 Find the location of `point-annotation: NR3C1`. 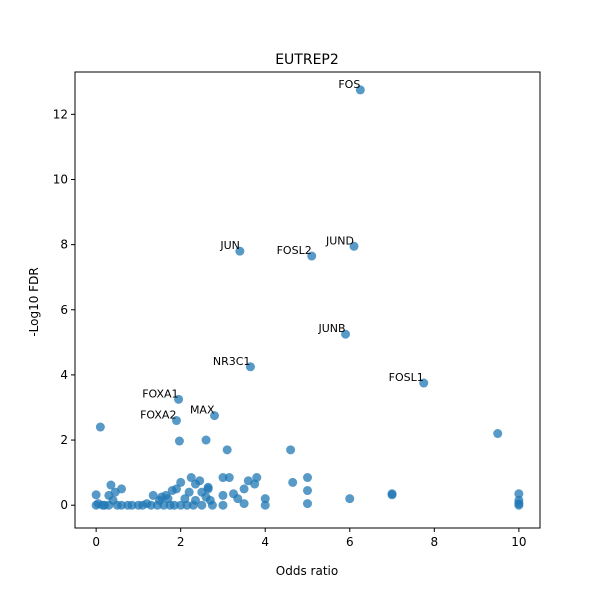

point-annotation: NR3C1 is located at coordinates (232, 361).